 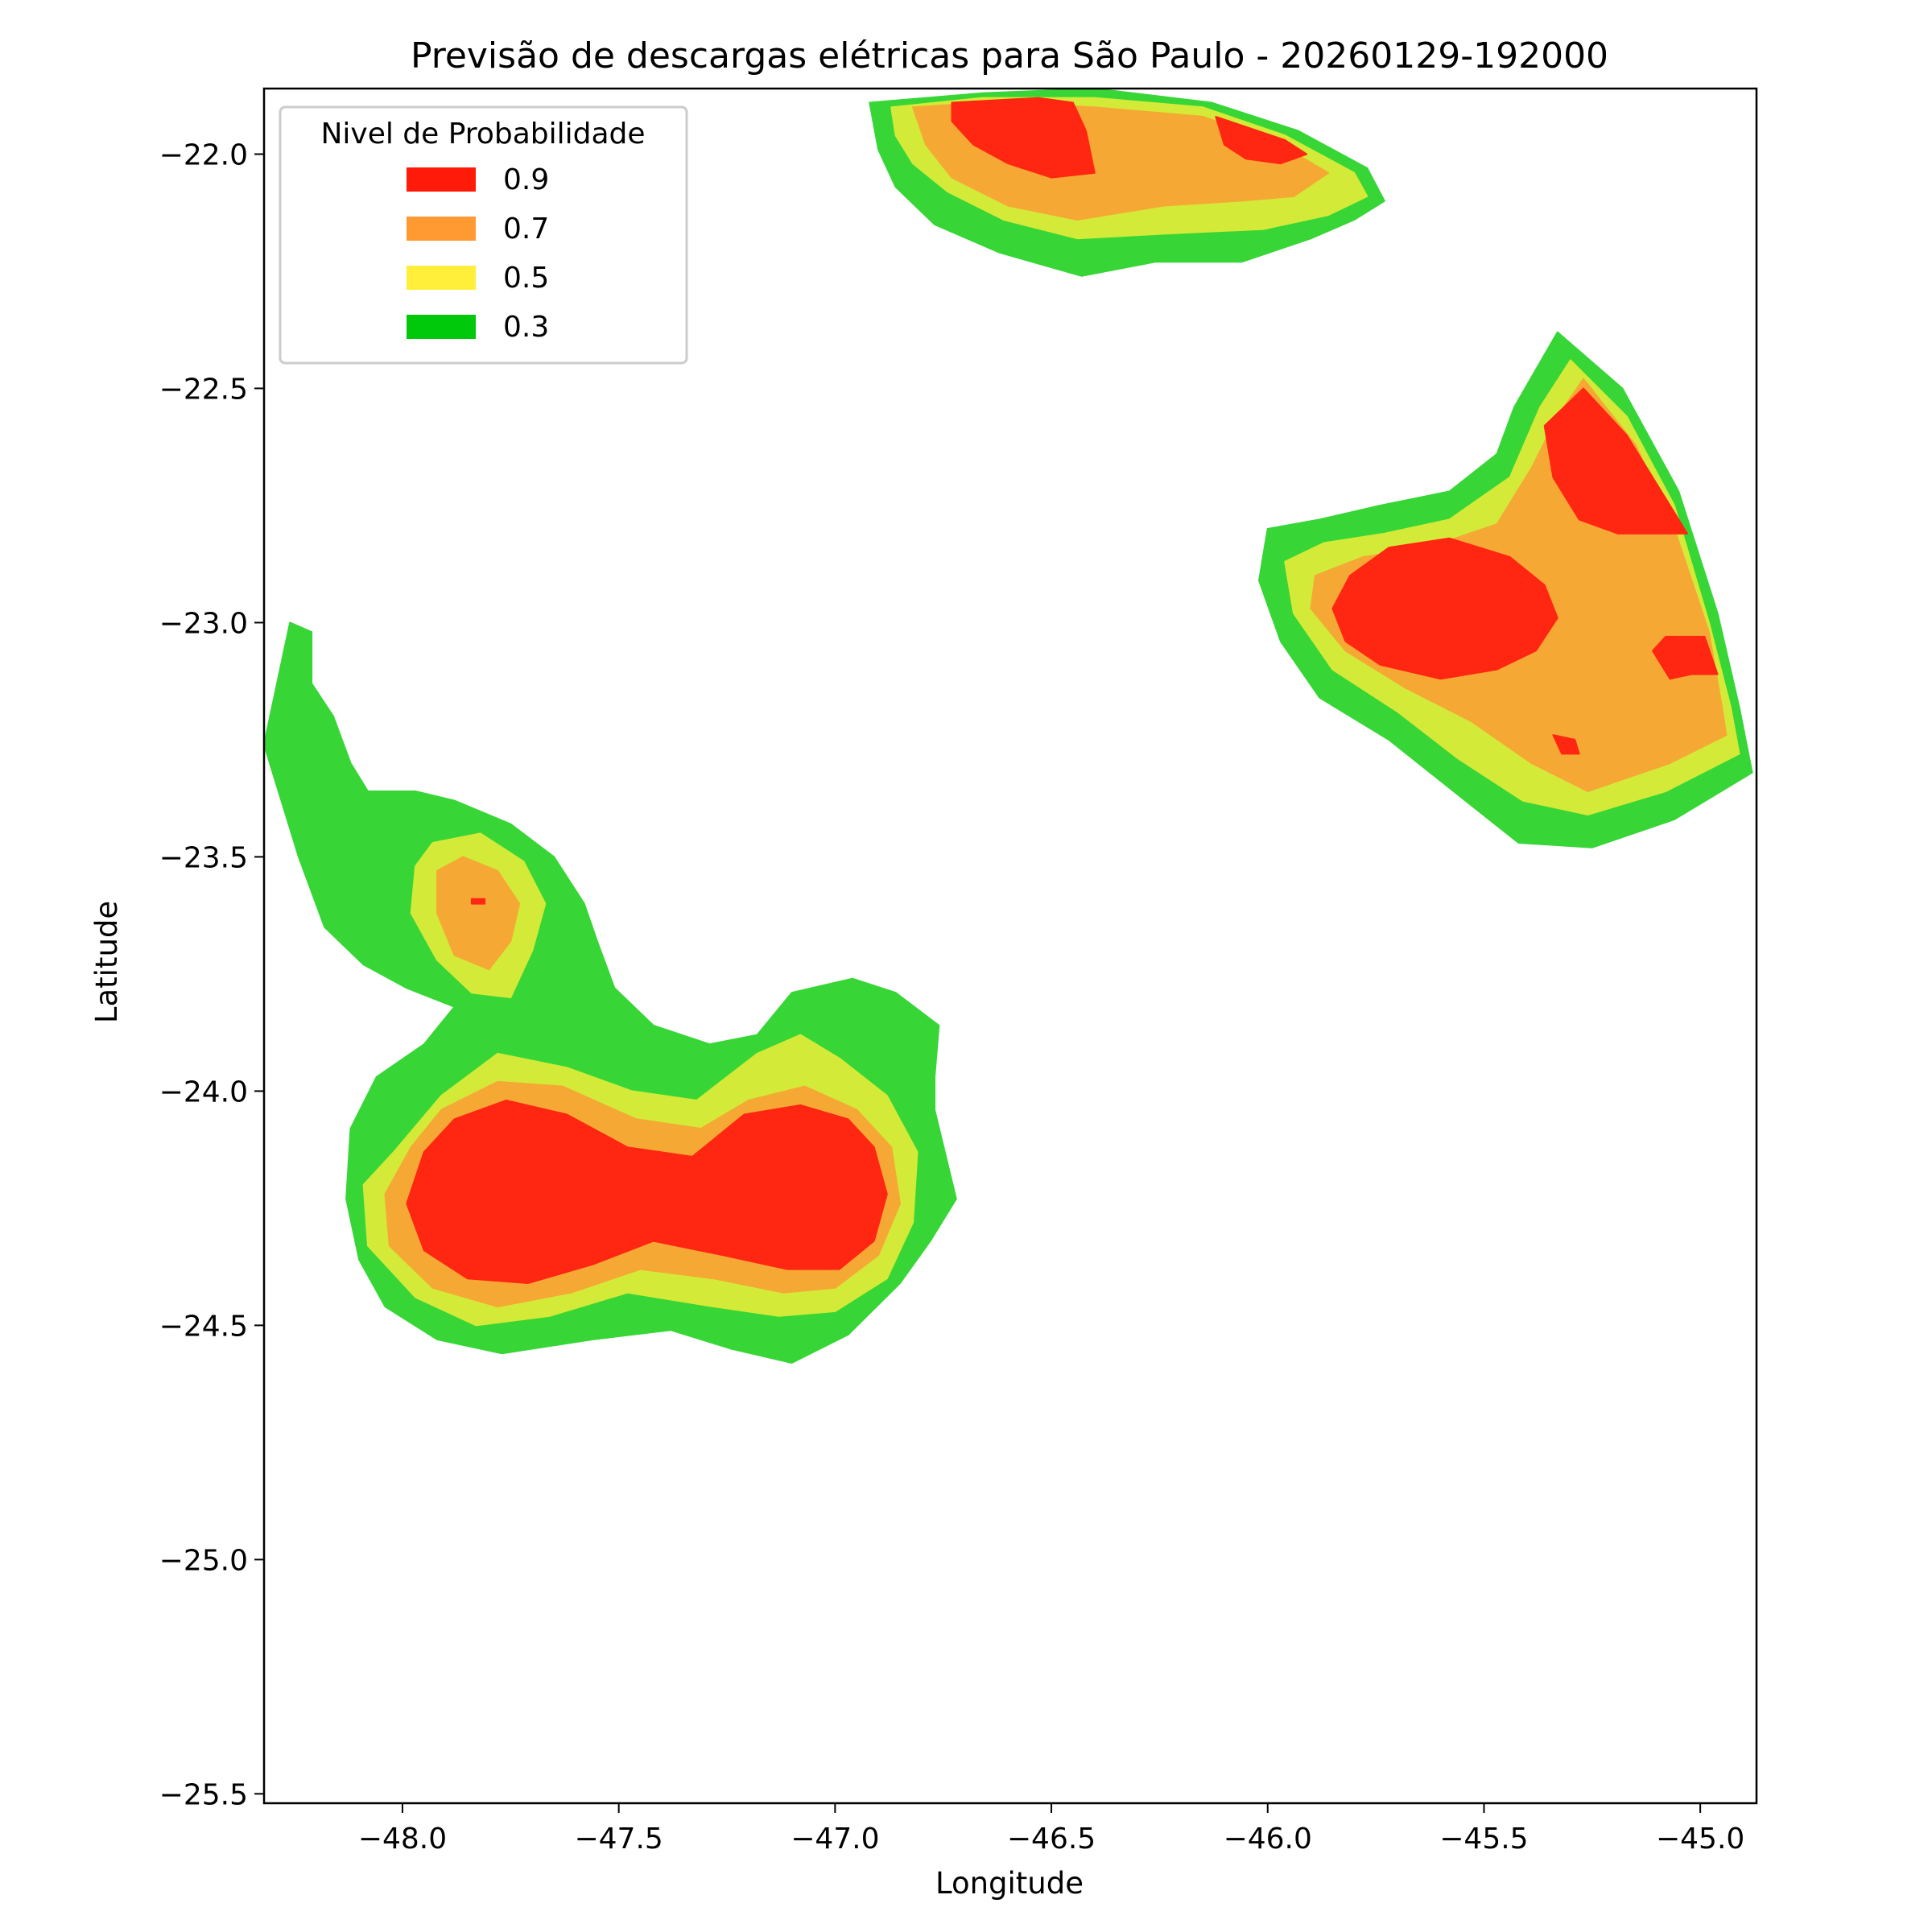 What do you see at coordinates (835, 1839) in the screenshot?
I see `x-tick-label: −47.0` at bounding box center [835, 1839].